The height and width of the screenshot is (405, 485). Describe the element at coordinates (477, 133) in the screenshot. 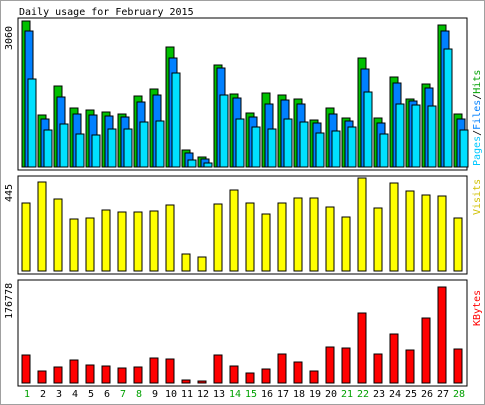

I see `legend-sep-1: /` at that location.